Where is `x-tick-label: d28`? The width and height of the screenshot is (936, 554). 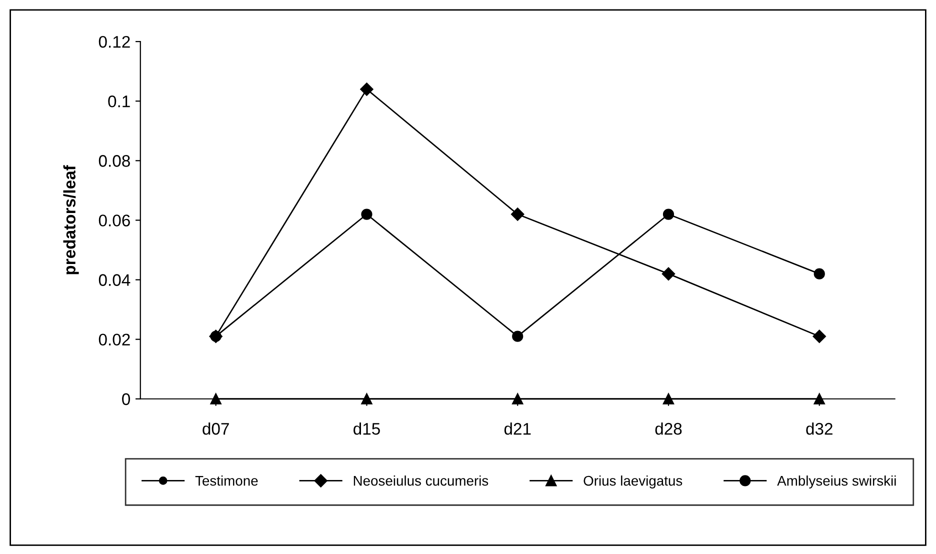
x-tick-label: d28 is located at coordinates (668, 428).